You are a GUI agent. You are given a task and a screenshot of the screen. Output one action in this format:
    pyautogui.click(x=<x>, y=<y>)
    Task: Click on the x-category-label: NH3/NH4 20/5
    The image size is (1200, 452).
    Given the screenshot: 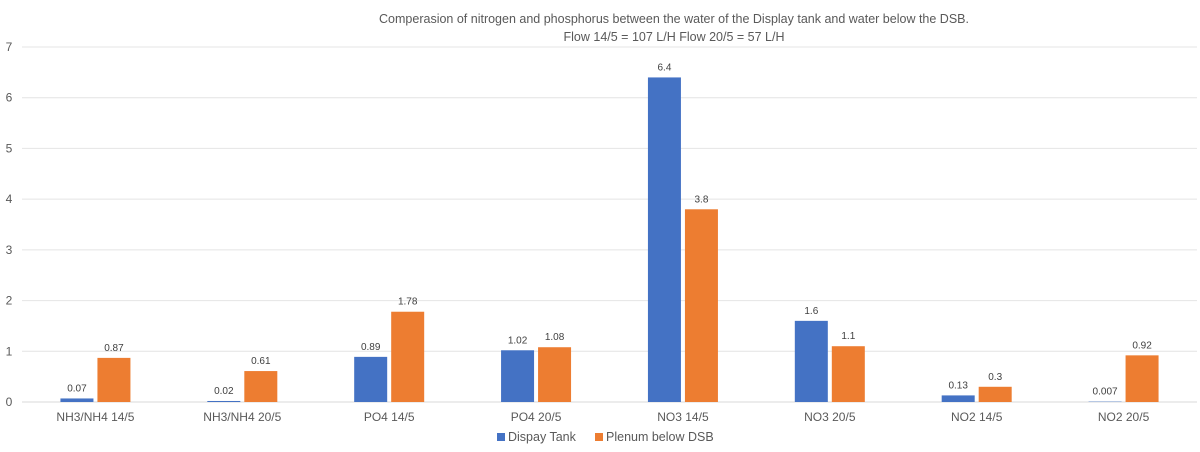 What is the action you would take?
    pyautogui.click(x=242, y=417)
    